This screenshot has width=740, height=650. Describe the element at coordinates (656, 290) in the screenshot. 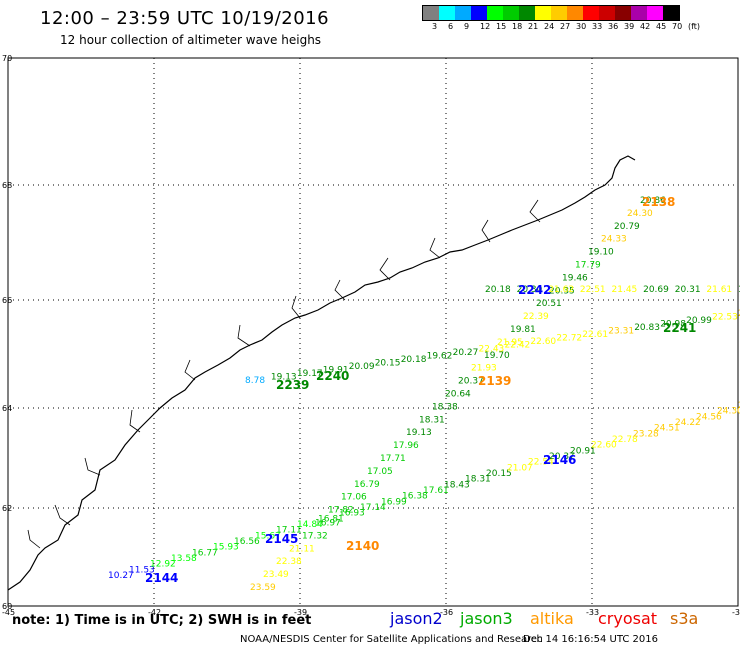

I see `wave-height-value: 20.69` at that location.